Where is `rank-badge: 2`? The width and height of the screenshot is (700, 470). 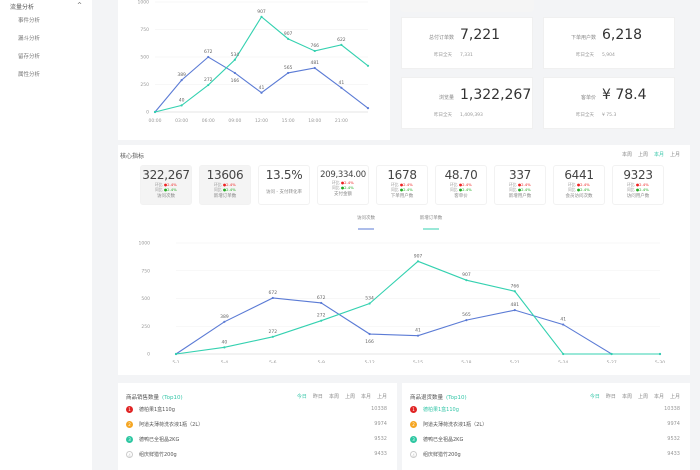
rank-badge: 2 is located at coordinates (413, 424).